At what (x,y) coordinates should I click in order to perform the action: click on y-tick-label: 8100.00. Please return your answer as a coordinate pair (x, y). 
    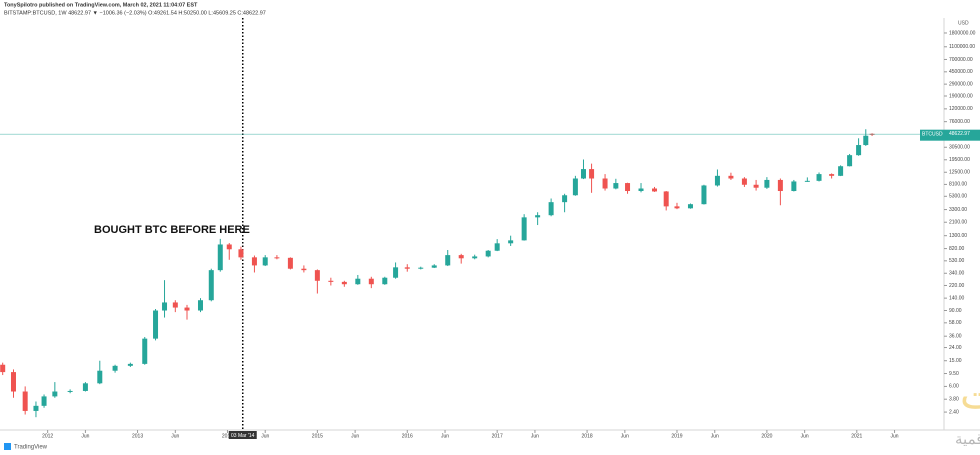
    Looking at the image, I should click on (958, 185).